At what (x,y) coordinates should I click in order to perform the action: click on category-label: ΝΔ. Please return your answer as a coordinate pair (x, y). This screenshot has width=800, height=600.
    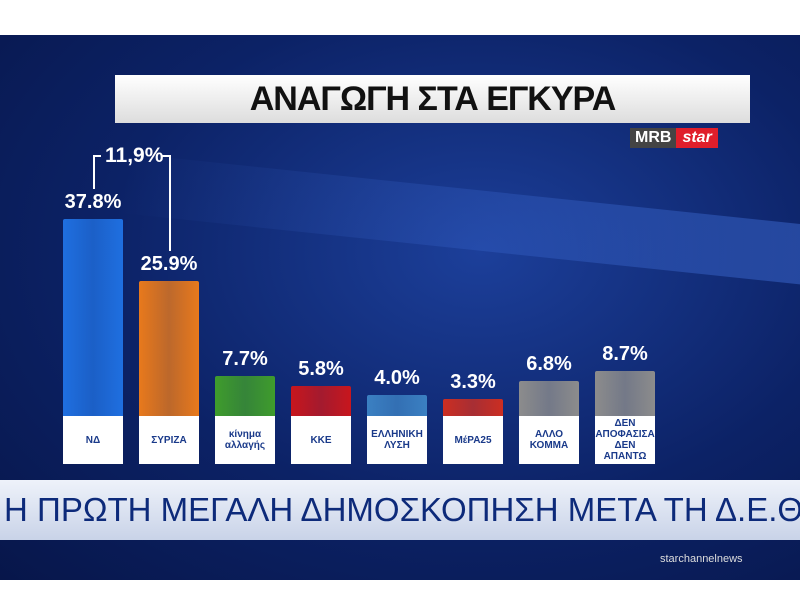
    Looking at the image, I should click on (93, 440).